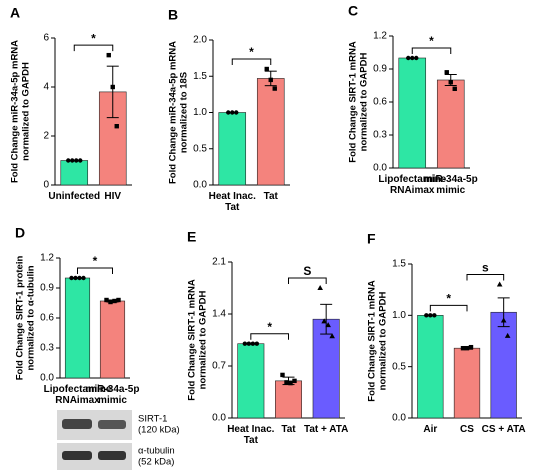  What do you see at coordinates (191, 237) in the screenshot?
I see `panel-label: E` at bounding box center [191, 237].